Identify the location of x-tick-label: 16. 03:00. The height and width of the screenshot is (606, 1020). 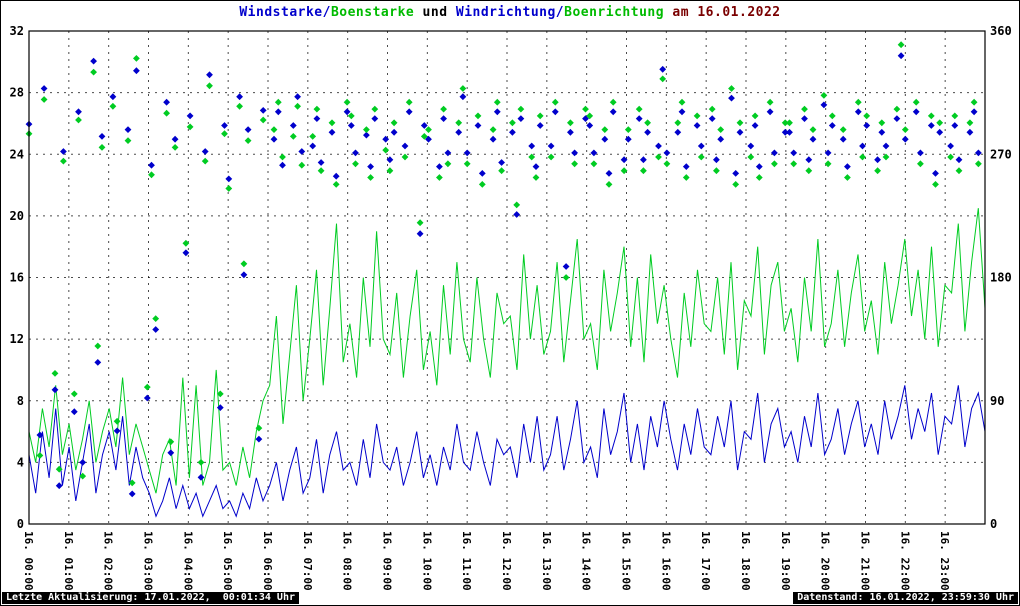
(148, 561).